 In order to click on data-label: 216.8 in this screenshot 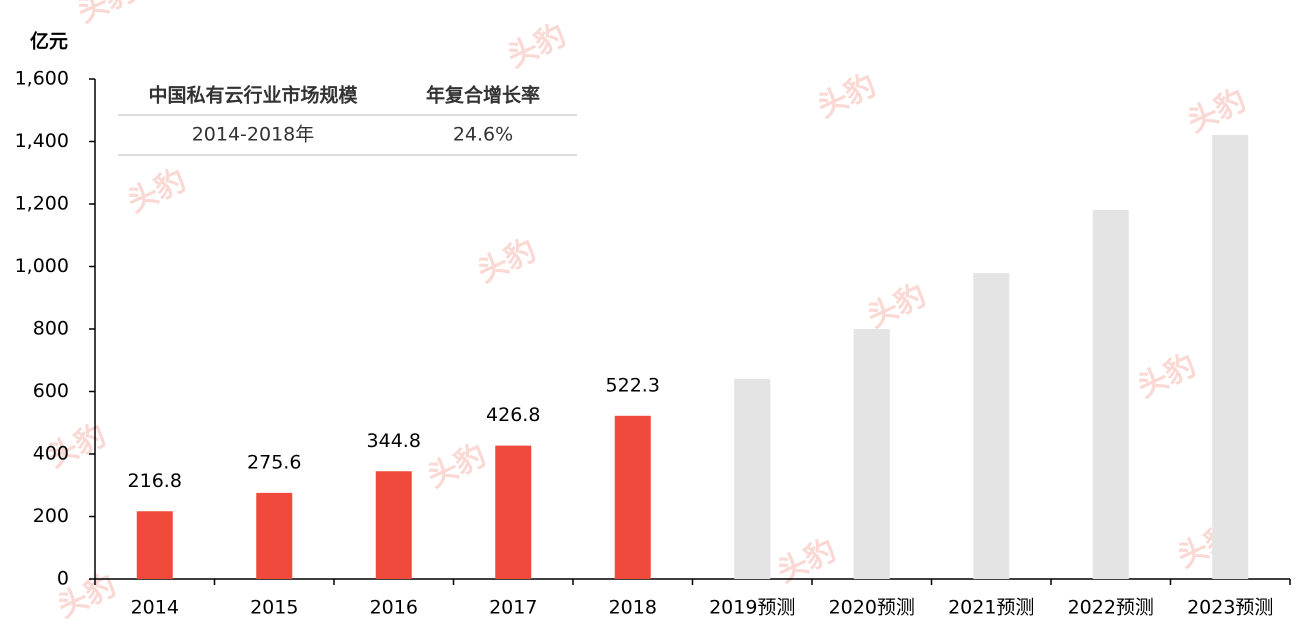, I will do `click(155, 481)`.